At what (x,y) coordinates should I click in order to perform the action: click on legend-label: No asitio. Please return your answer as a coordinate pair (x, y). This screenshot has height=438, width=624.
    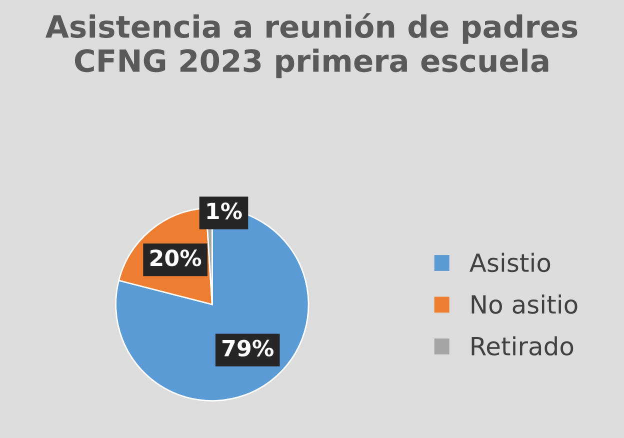
    Looking at the image, I should click on (525, 304).